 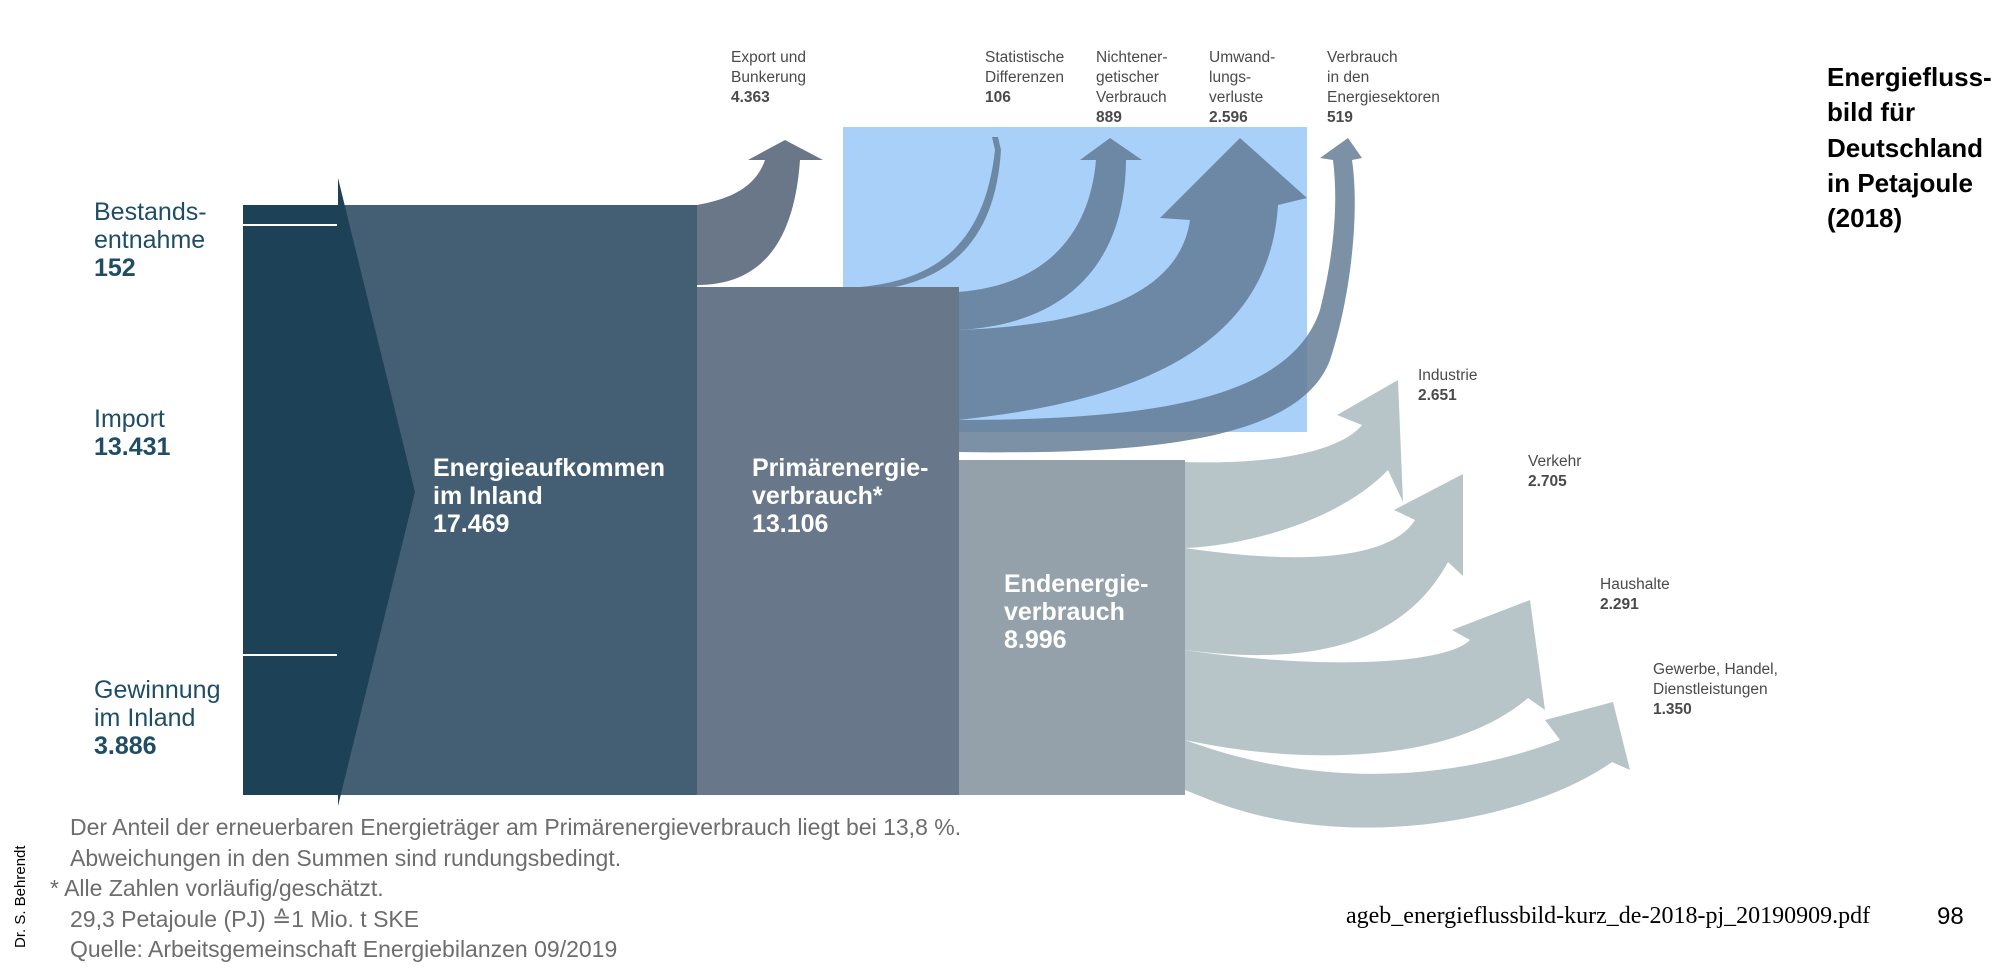 I want to click on label-line: Verkehr, so click(x=1555, y=461).